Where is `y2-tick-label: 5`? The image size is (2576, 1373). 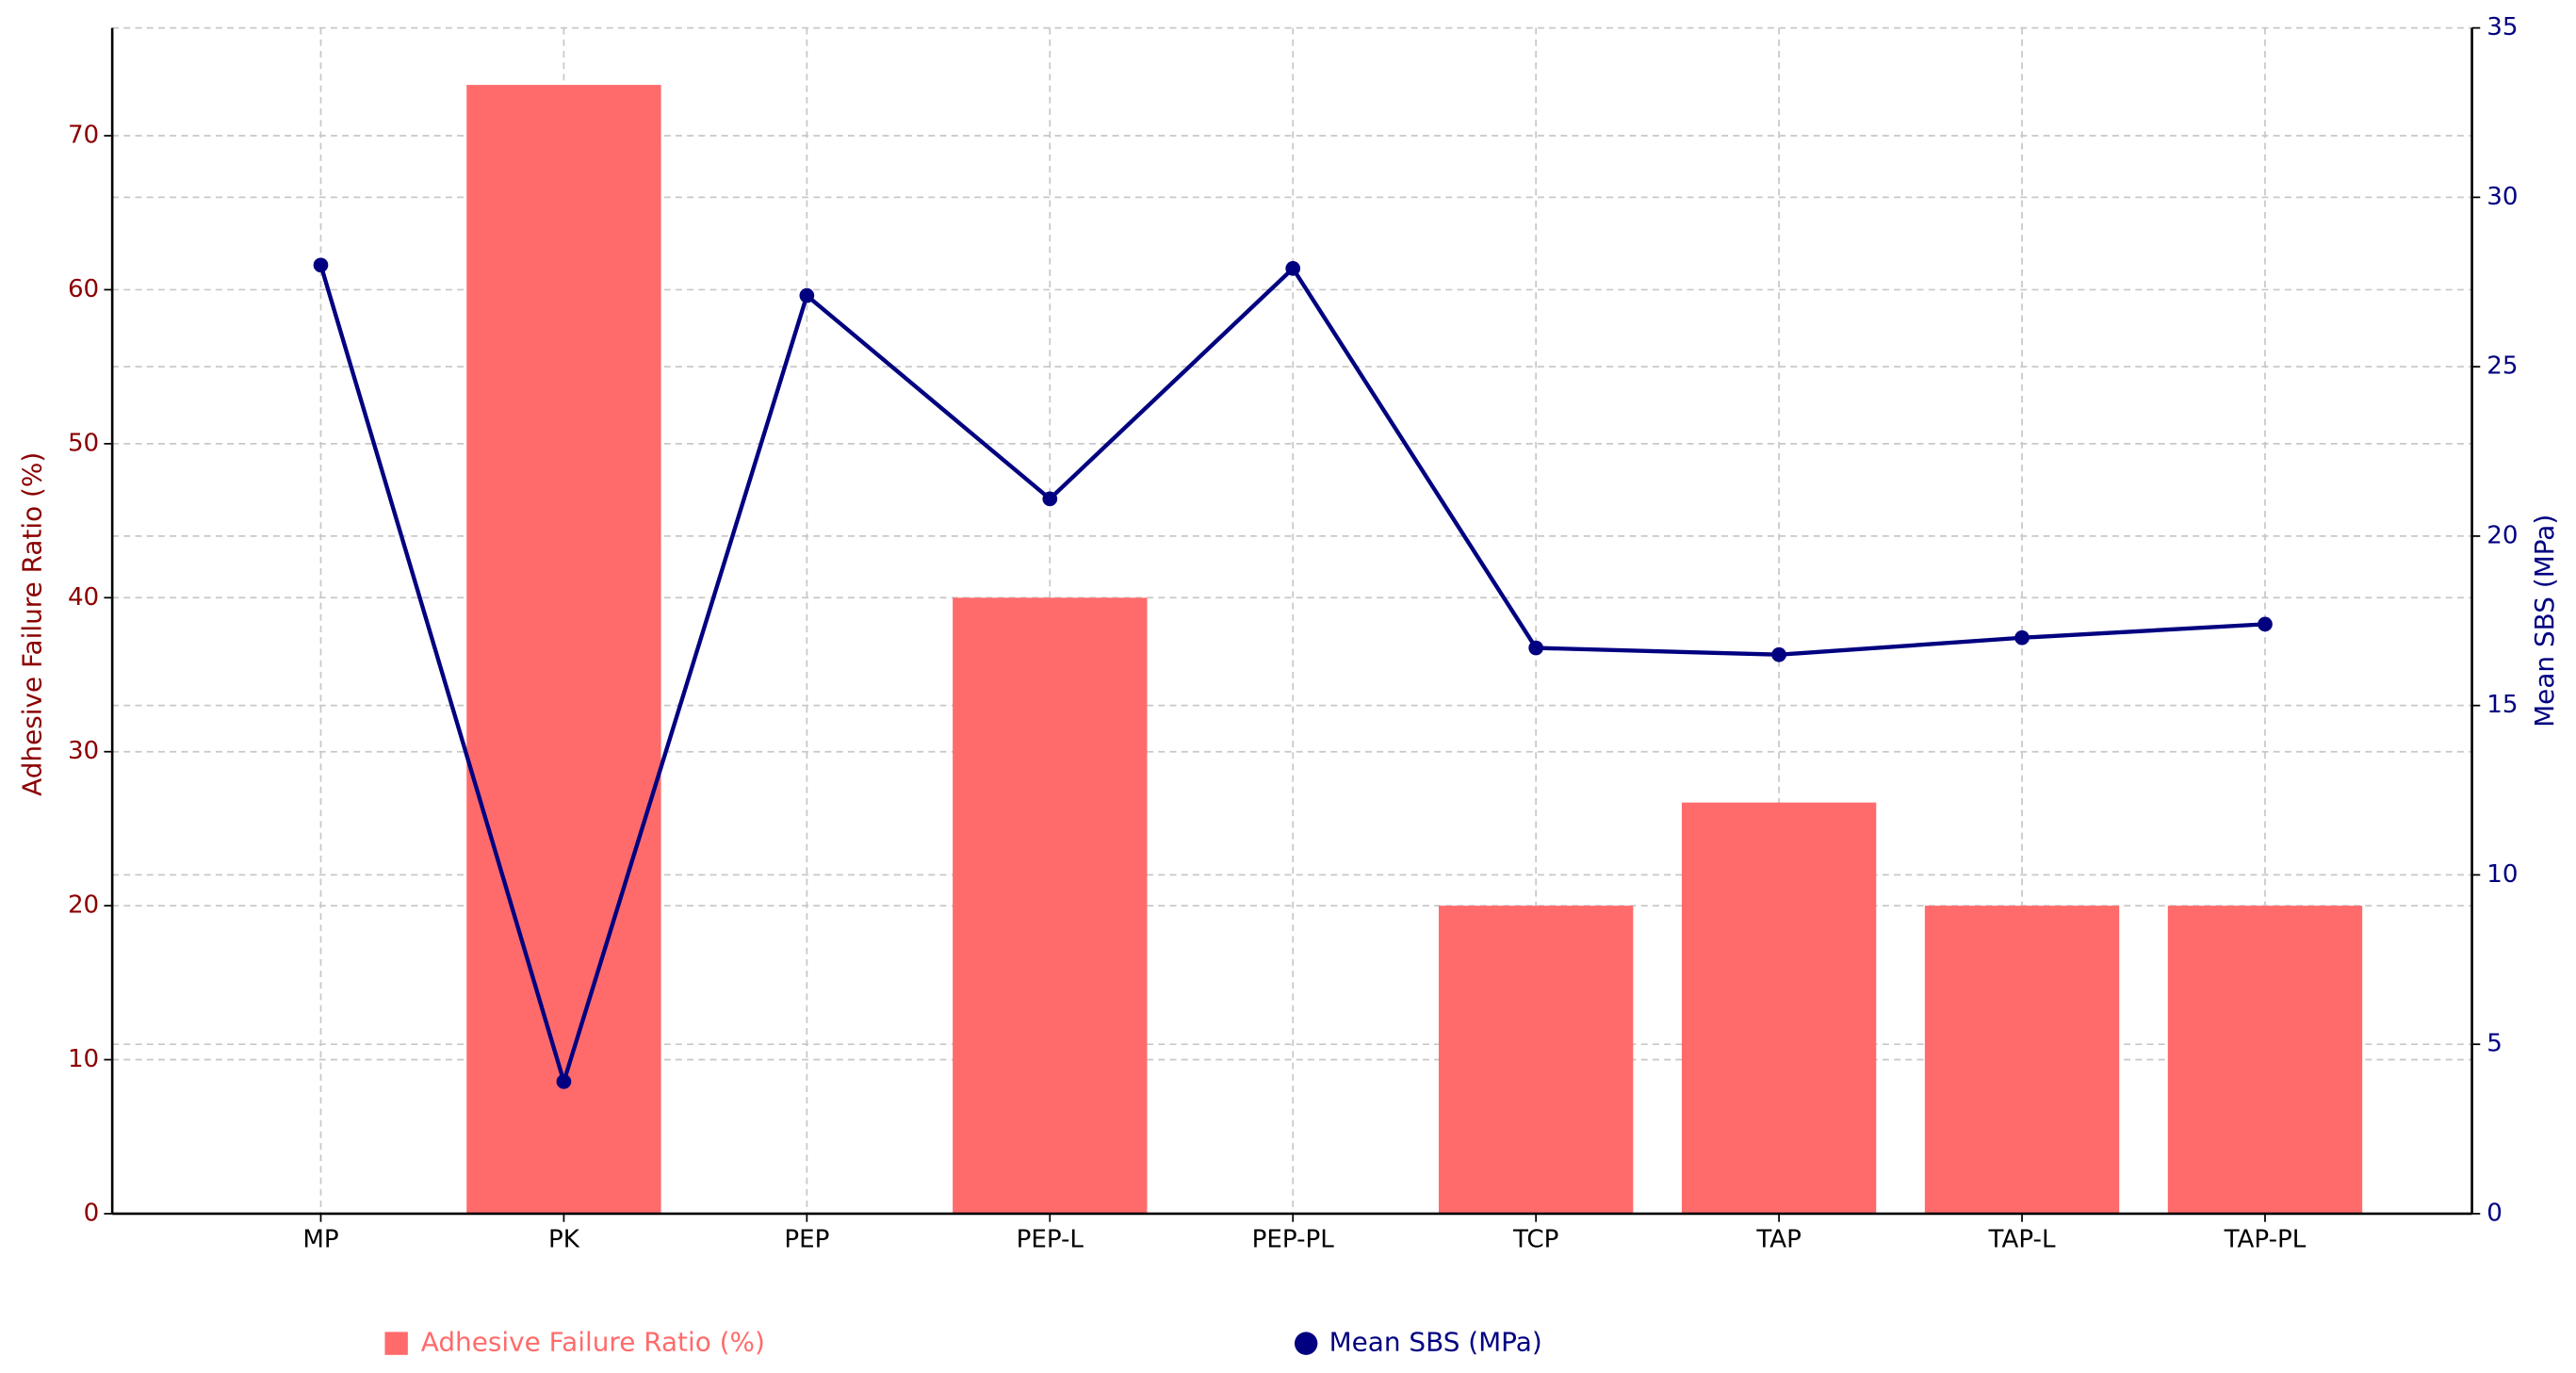 y2-tick-label: 5 is located at coordinates (2494, 1044).